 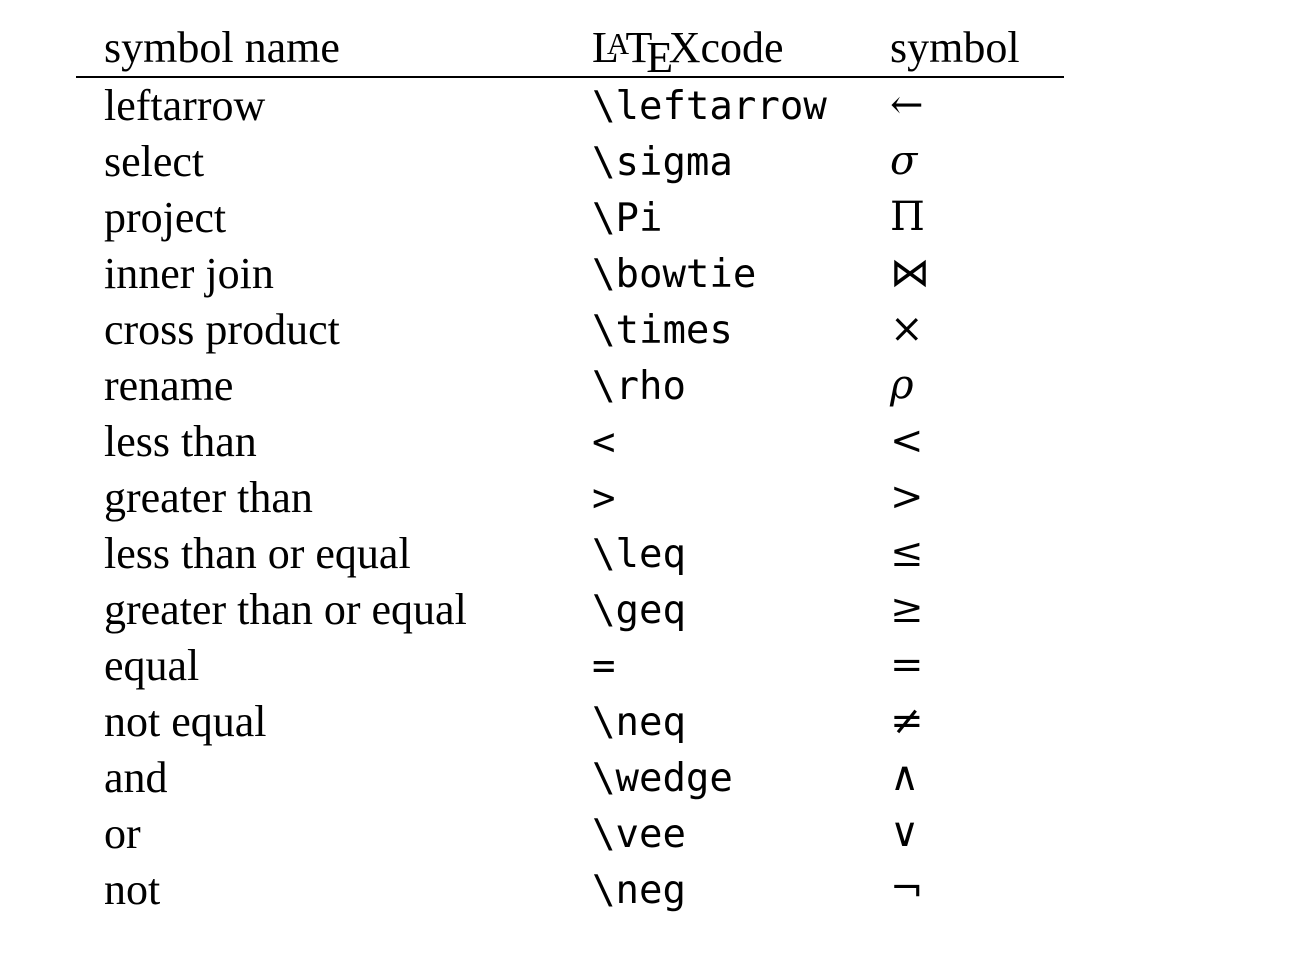 I want to click on symbol-name-cell: cross product, so click(x=222, y=329).